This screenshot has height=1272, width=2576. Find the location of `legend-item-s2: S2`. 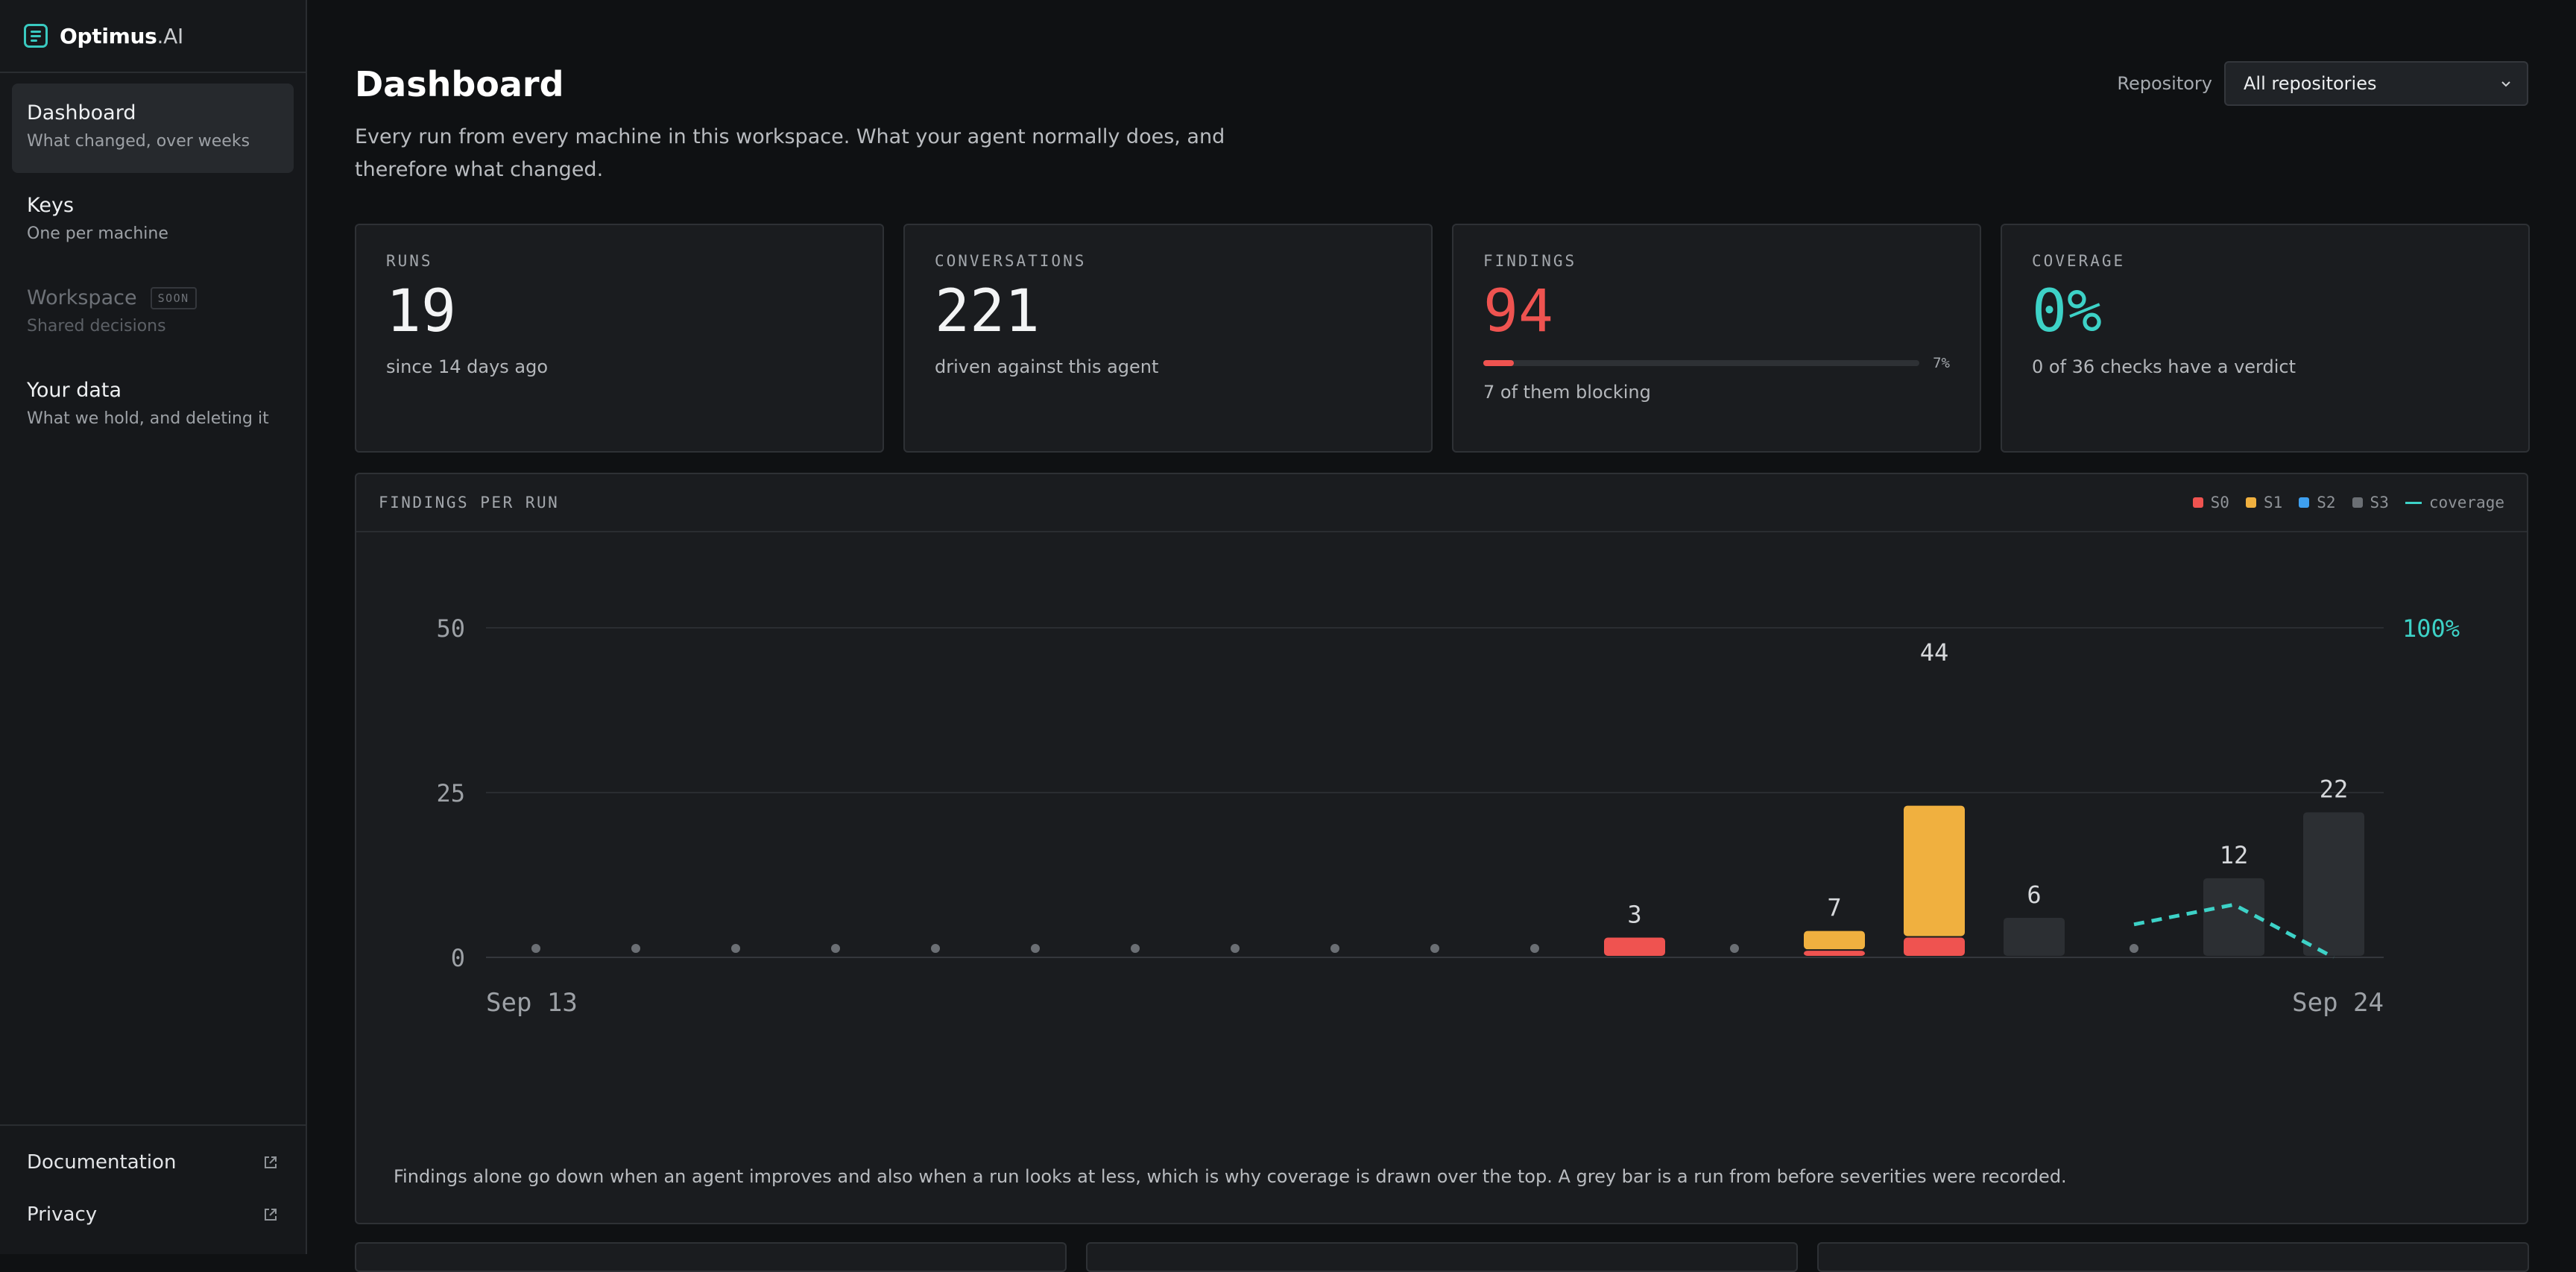

legend-item-s2: S2 is located at coordinates (2317, 502).